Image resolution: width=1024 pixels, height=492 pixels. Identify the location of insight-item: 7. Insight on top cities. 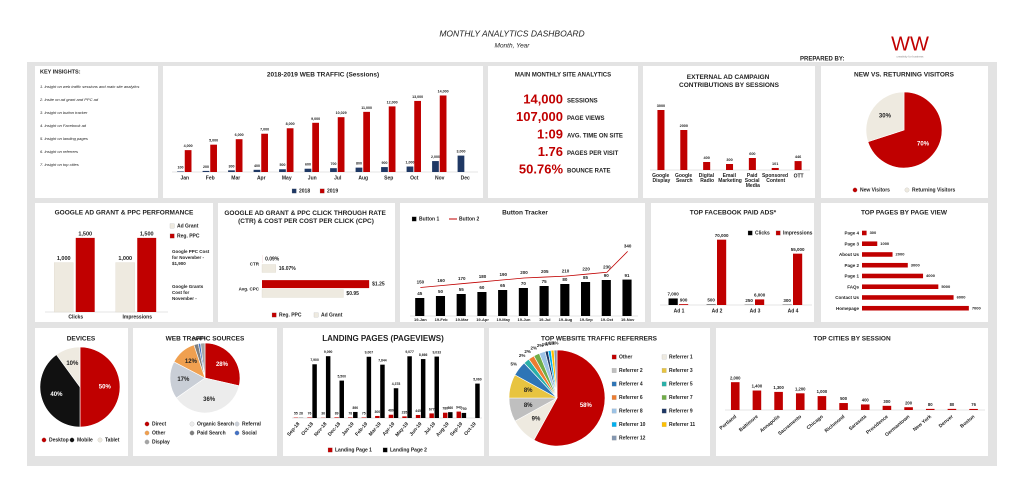
(59, 164).